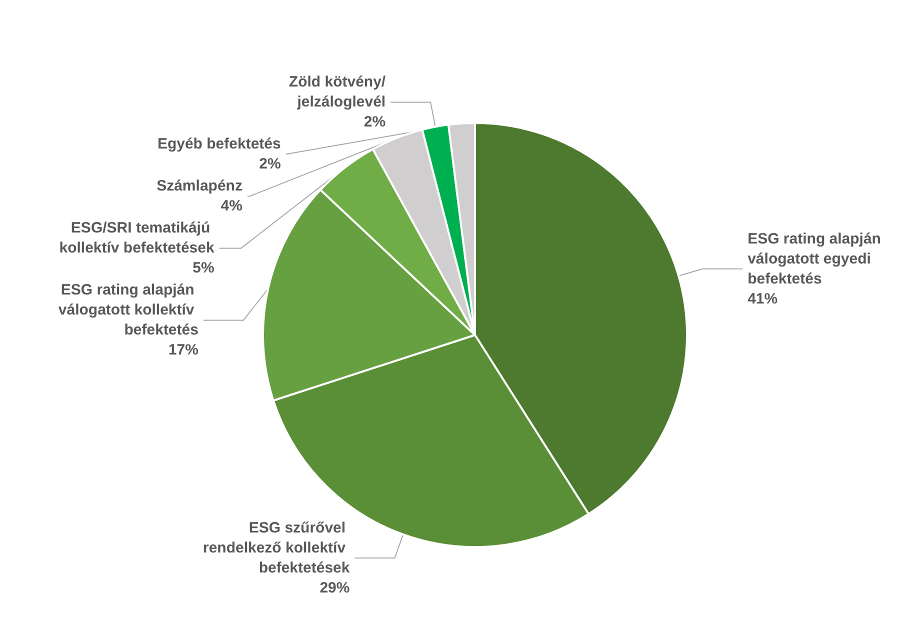  I want to click on data-label: 29%, so click(335, 587).